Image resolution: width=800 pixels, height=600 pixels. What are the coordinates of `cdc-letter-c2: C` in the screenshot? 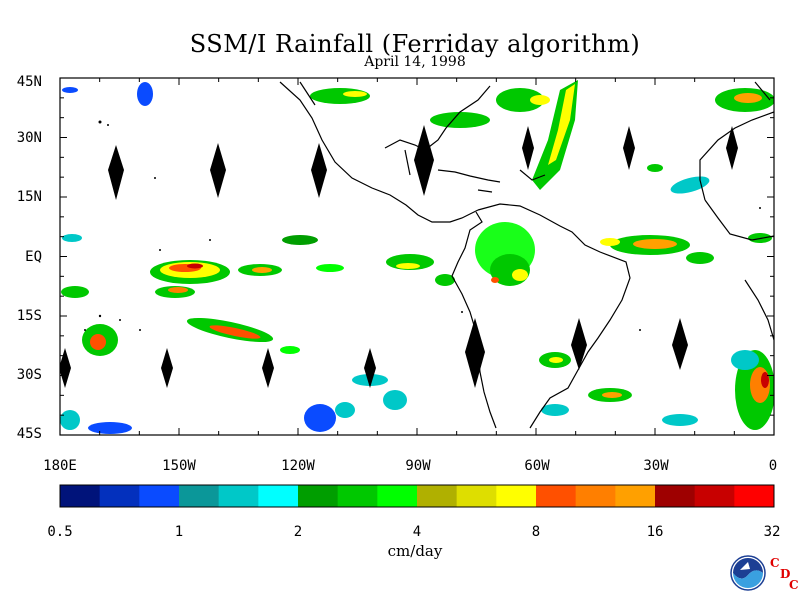 It's located at (794, 585).